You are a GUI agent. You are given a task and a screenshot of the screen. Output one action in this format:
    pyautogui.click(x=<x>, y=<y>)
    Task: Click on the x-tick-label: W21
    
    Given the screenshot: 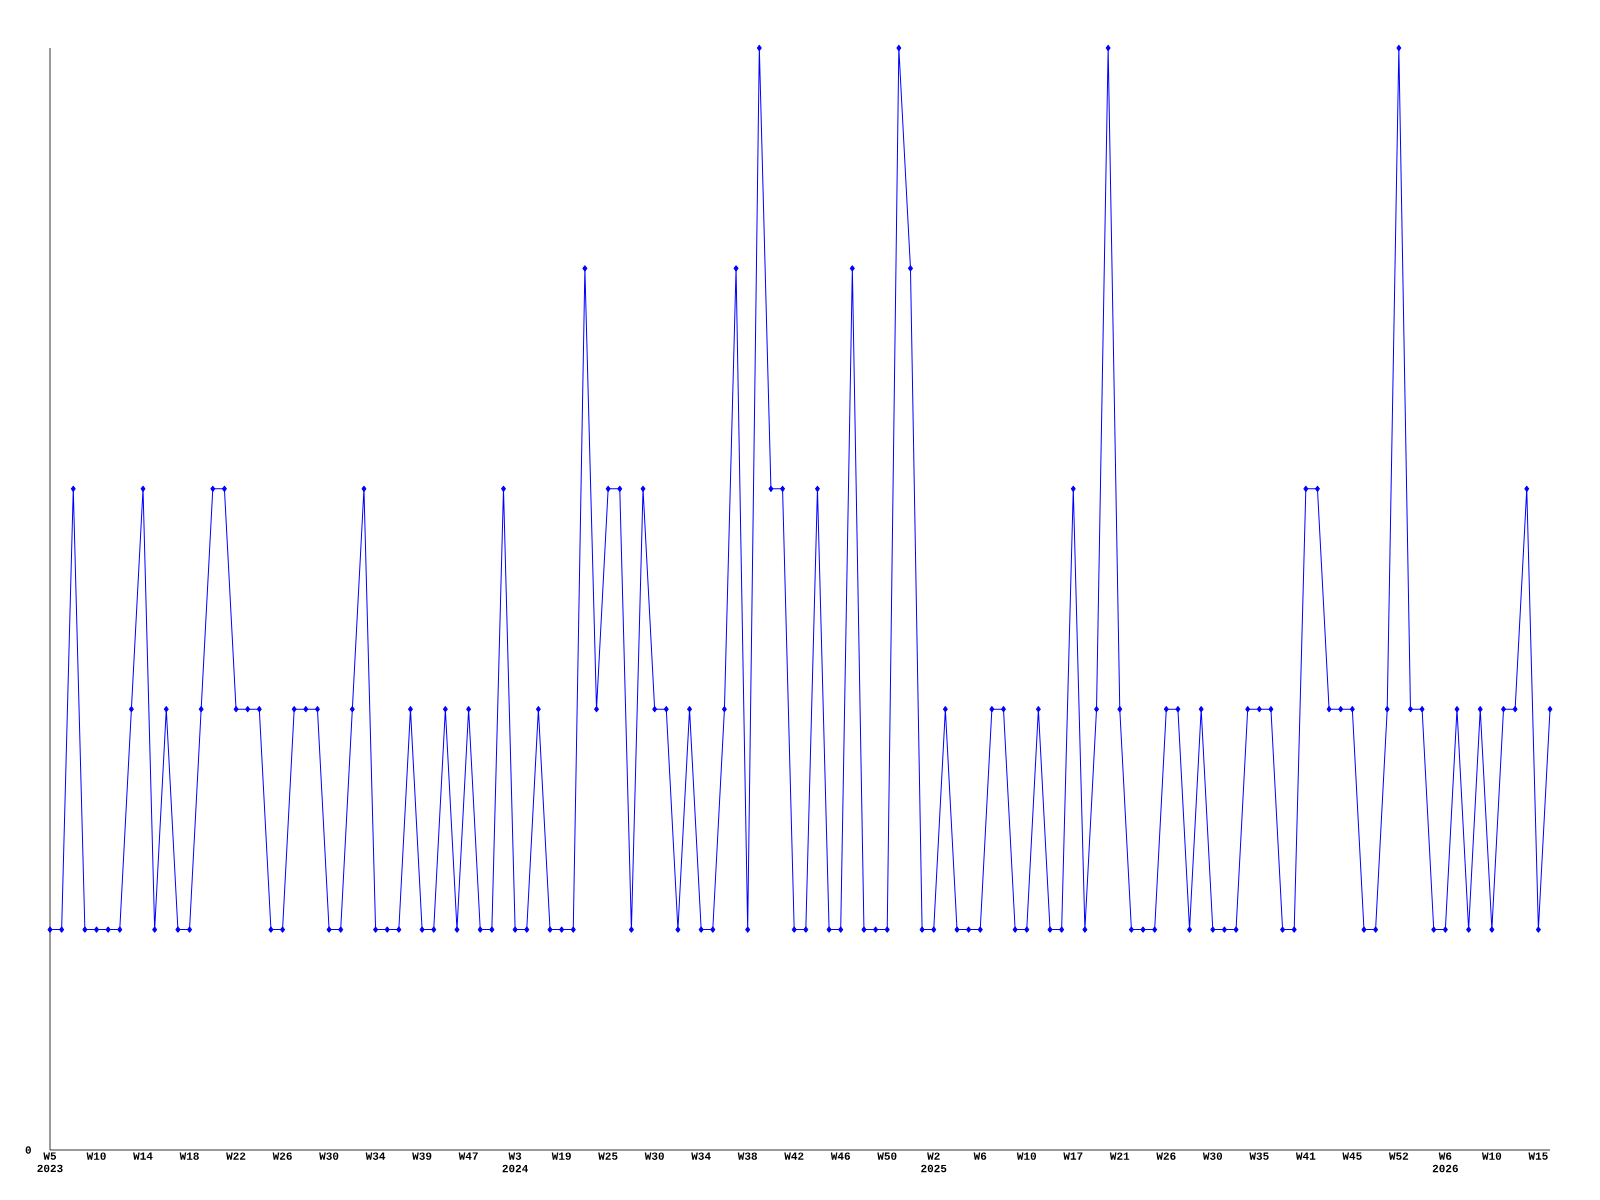 What is the action you would take?
    pyautogui.click(x=1119, y=1156)
    